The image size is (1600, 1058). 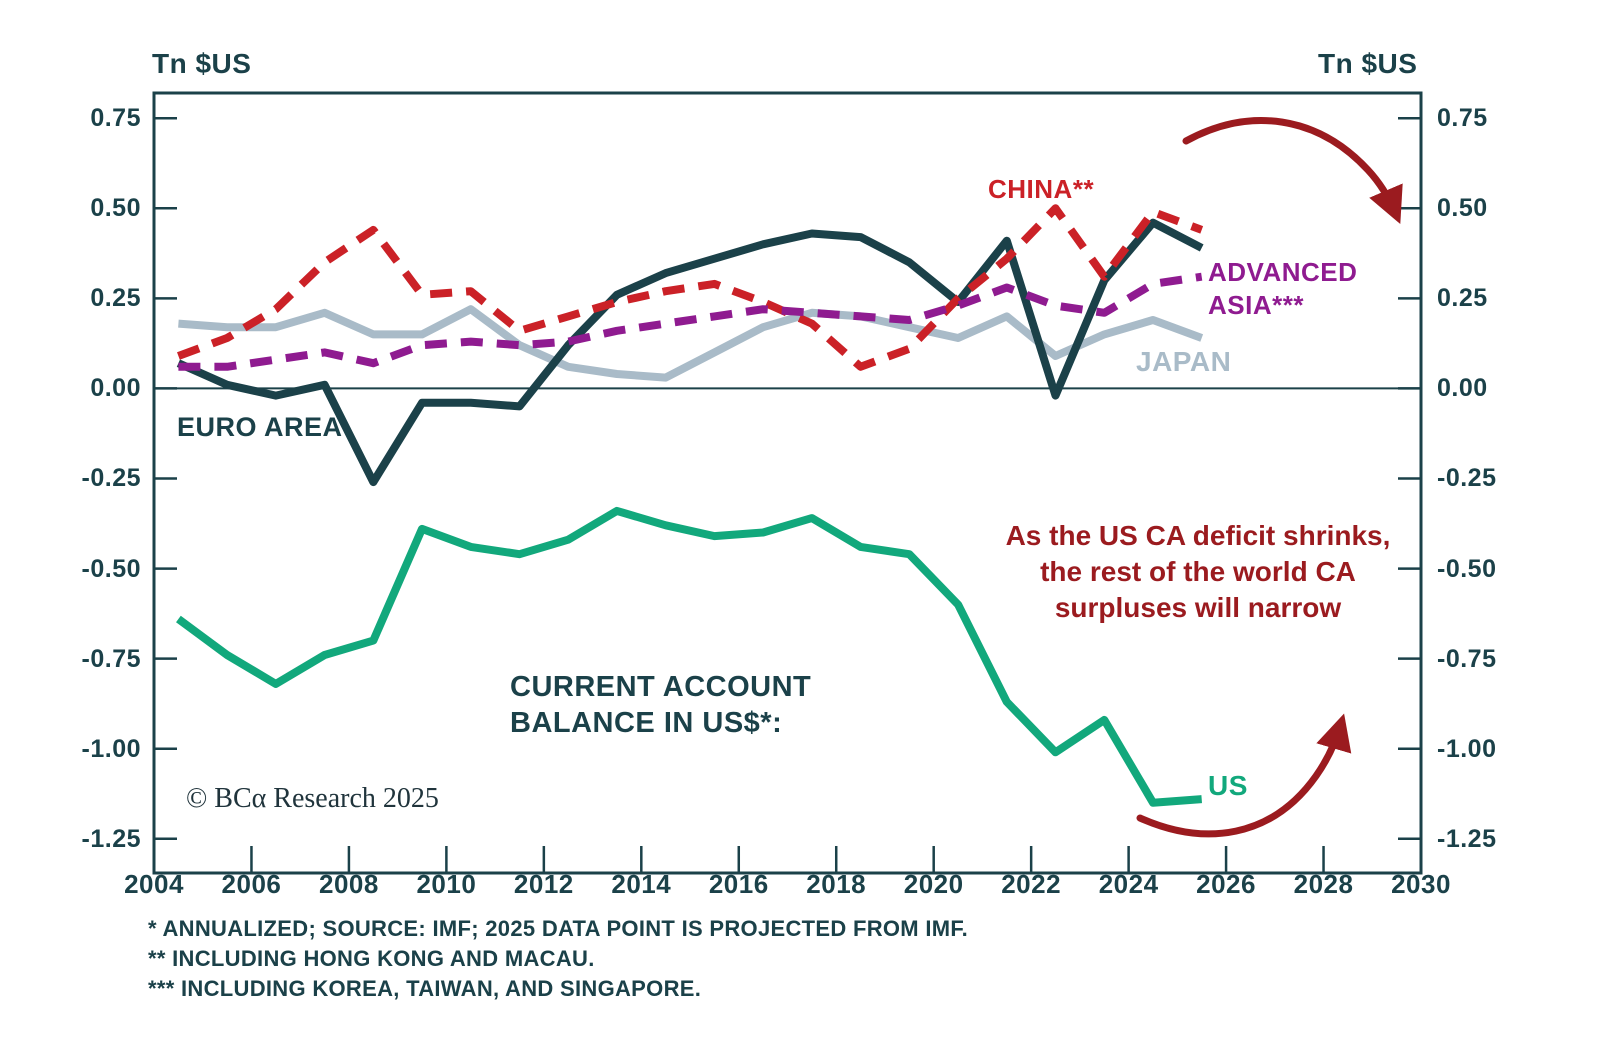 I want to click on y-tick-label-right: -0.75, so click(x=1467, y=658).